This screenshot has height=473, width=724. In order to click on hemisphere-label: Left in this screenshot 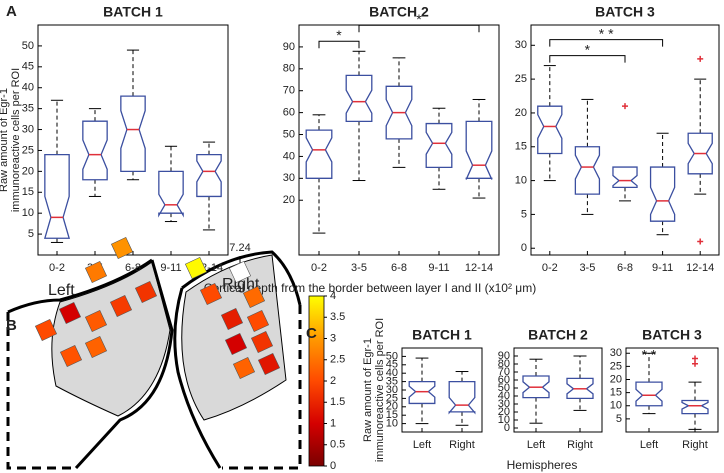, I will do `click(61, 290)`.